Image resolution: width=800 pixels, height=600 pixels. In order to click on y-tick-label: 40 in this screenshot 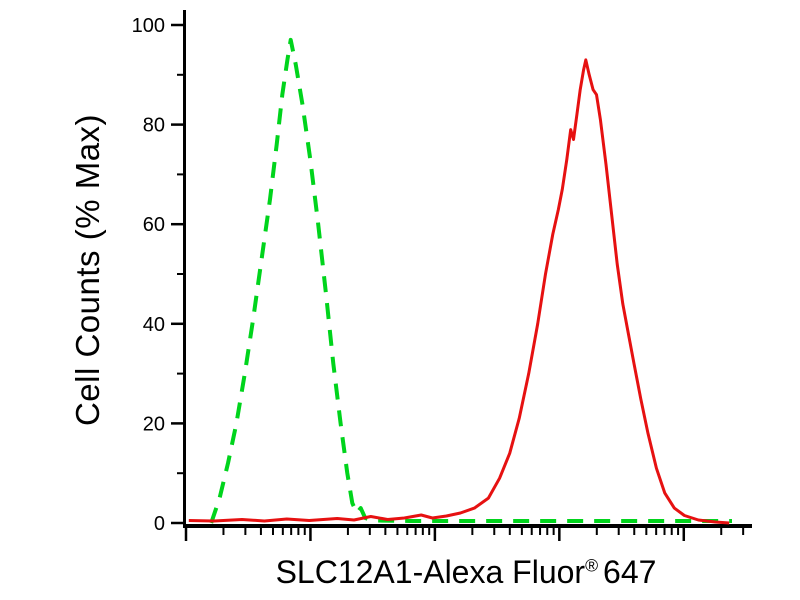, I will do `click(154, 325)`.